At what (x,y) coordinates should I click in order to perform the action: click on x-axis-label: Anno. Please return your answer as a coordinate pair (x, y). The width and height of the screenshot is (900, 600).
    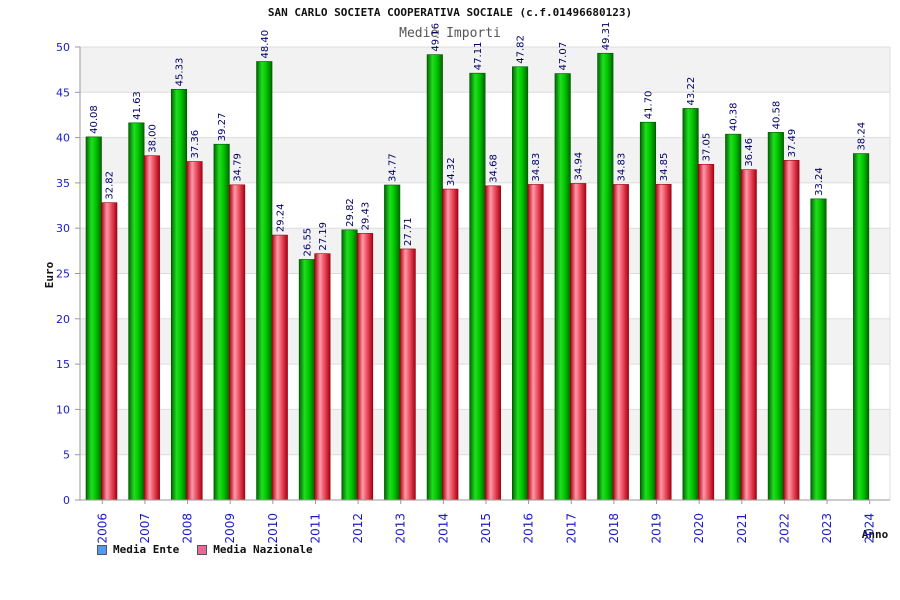
    Looking at the image, I should click on (875, 534).